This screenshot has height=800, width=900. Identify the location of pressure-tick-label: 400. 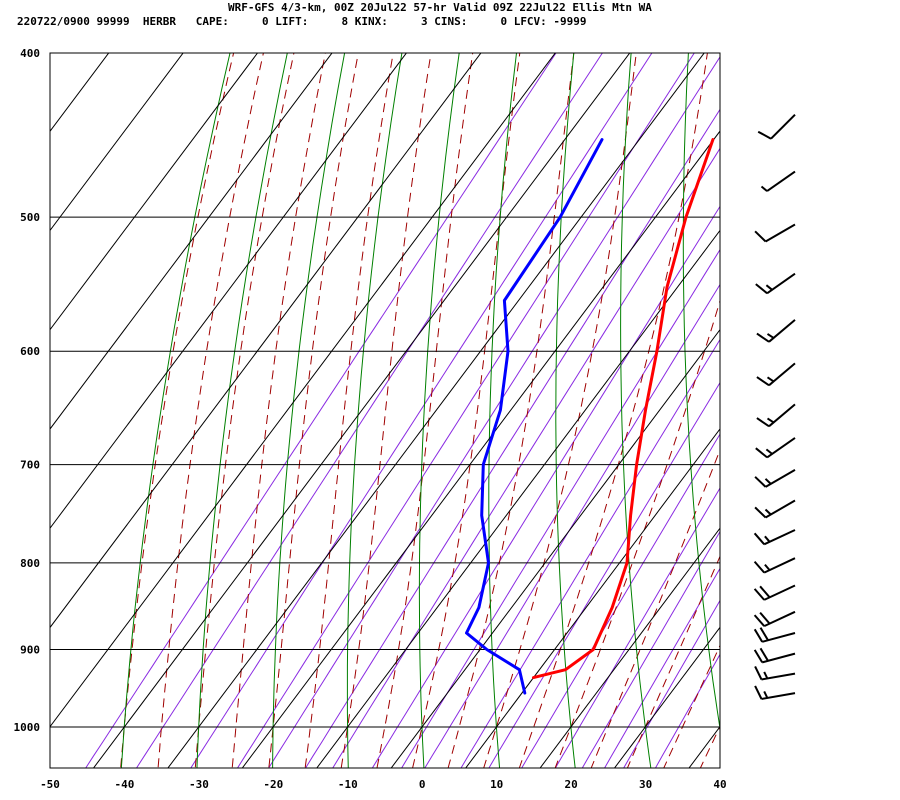
(30, 53).